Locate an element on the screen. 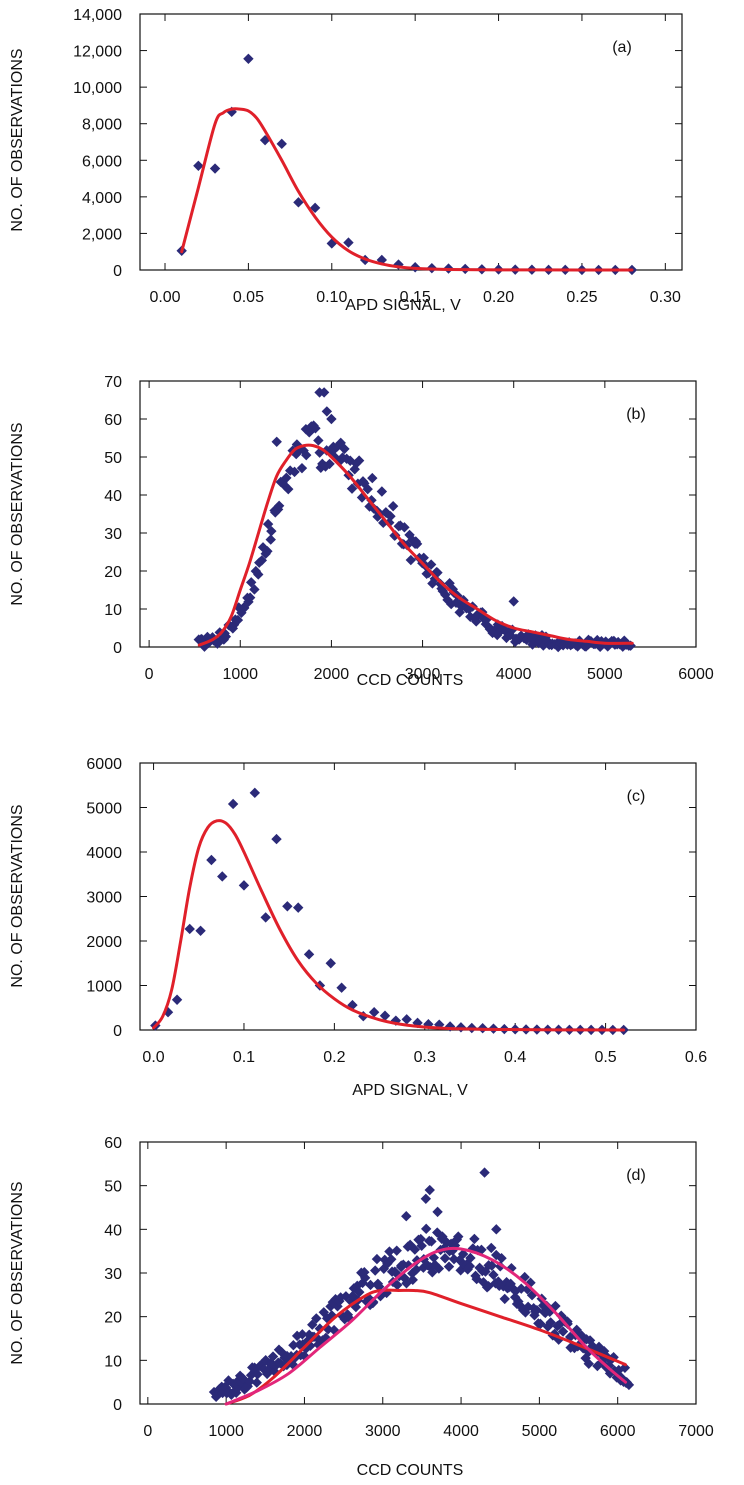  y-tick-label: 30 is located at coordinates (113, 1274).